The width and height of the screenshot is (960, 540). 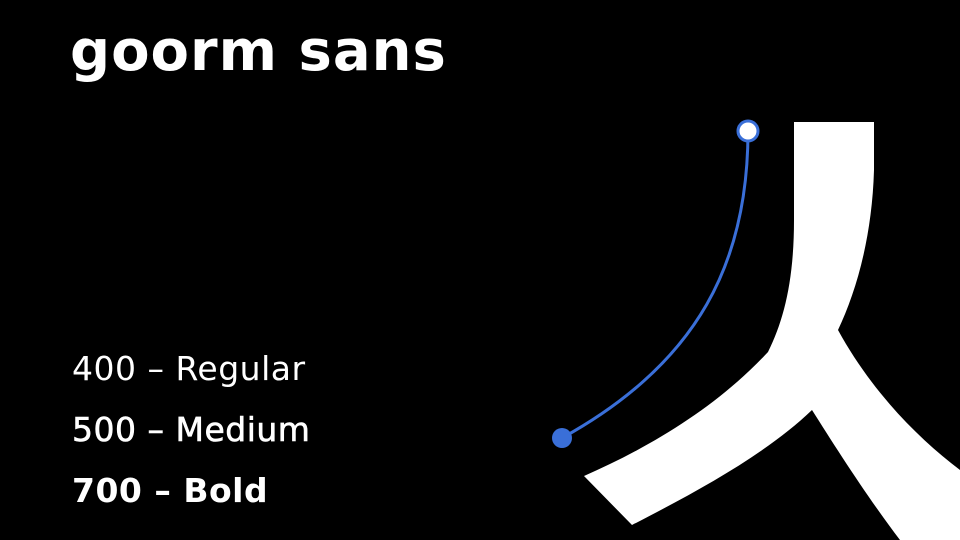 I want to click on curve-end-handle, so click(x=562, y=438).